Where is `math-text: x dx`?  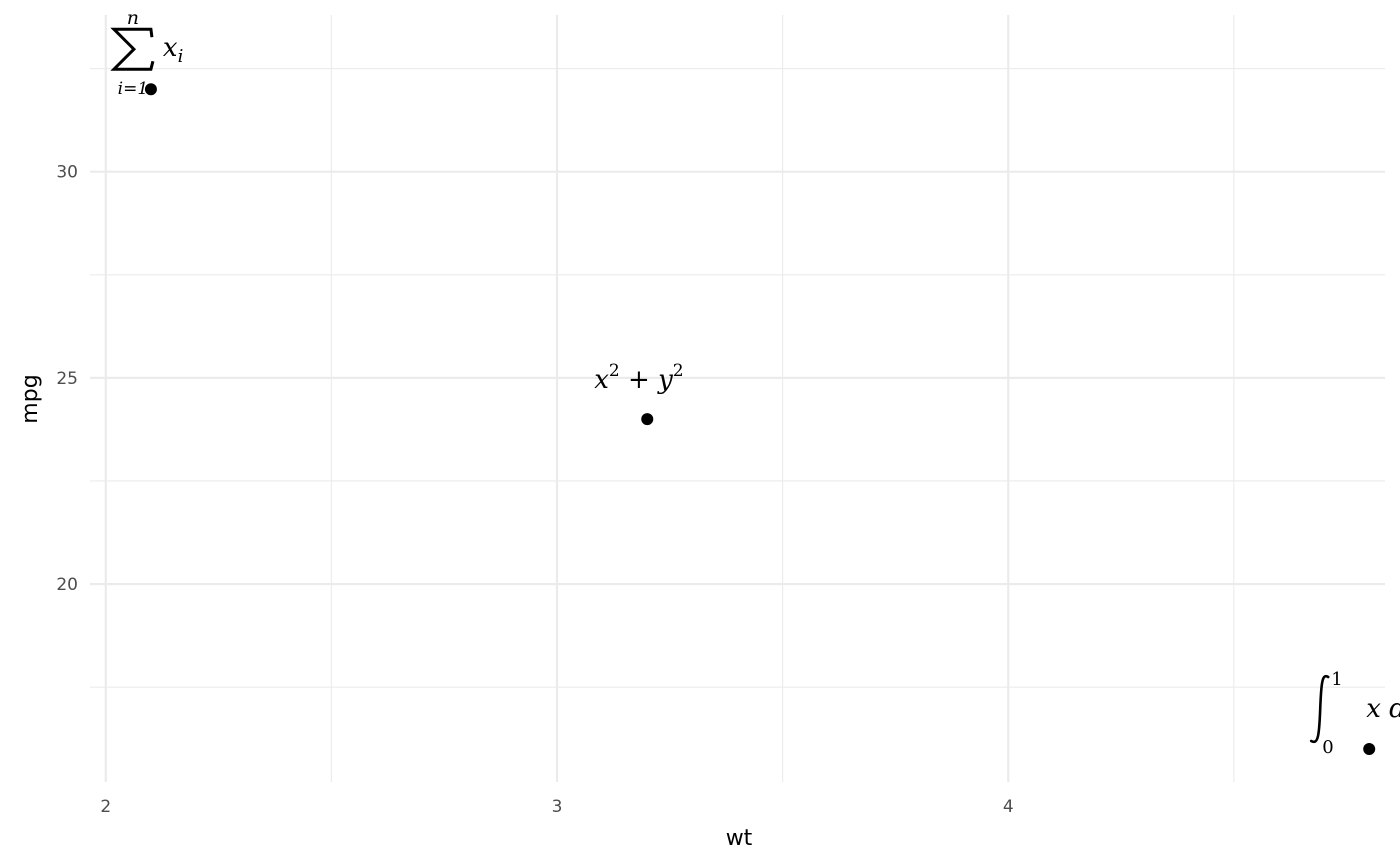 math-text: x dx is located at coordinates (1383, 709).